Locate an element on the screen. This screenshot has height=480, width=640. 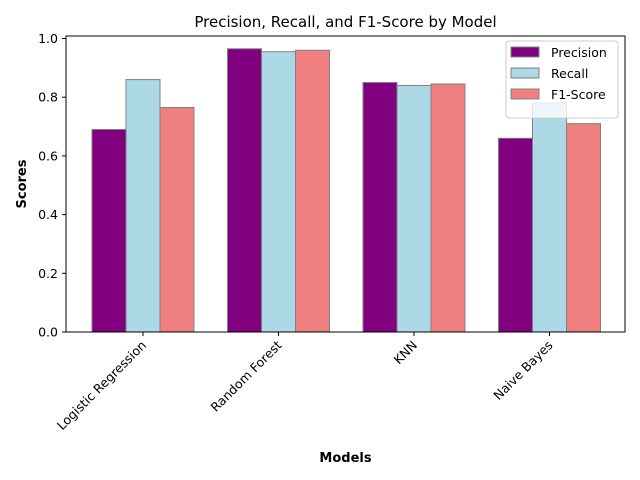
x-tick-label: Naive Bayes is located at coordinates (522, 370).